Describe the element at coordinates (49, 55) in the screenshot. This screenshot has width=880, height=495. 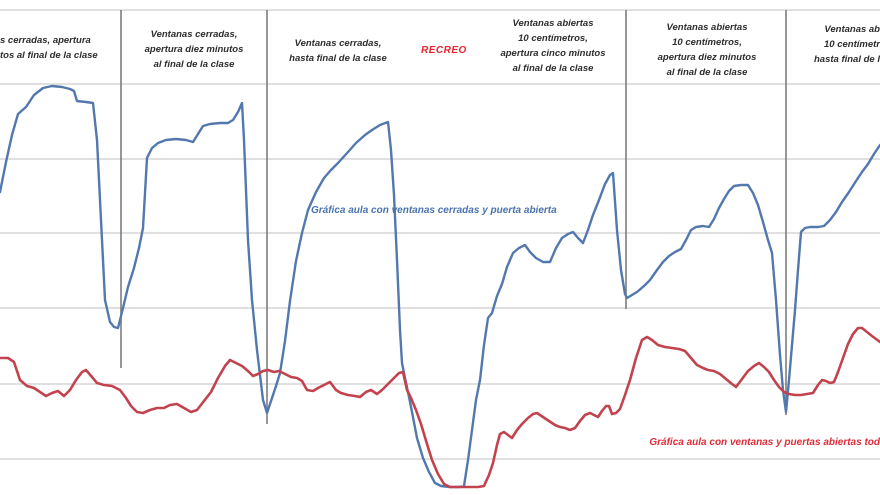
I see `phase-annotation-line: tos al final de la clase` at that location.